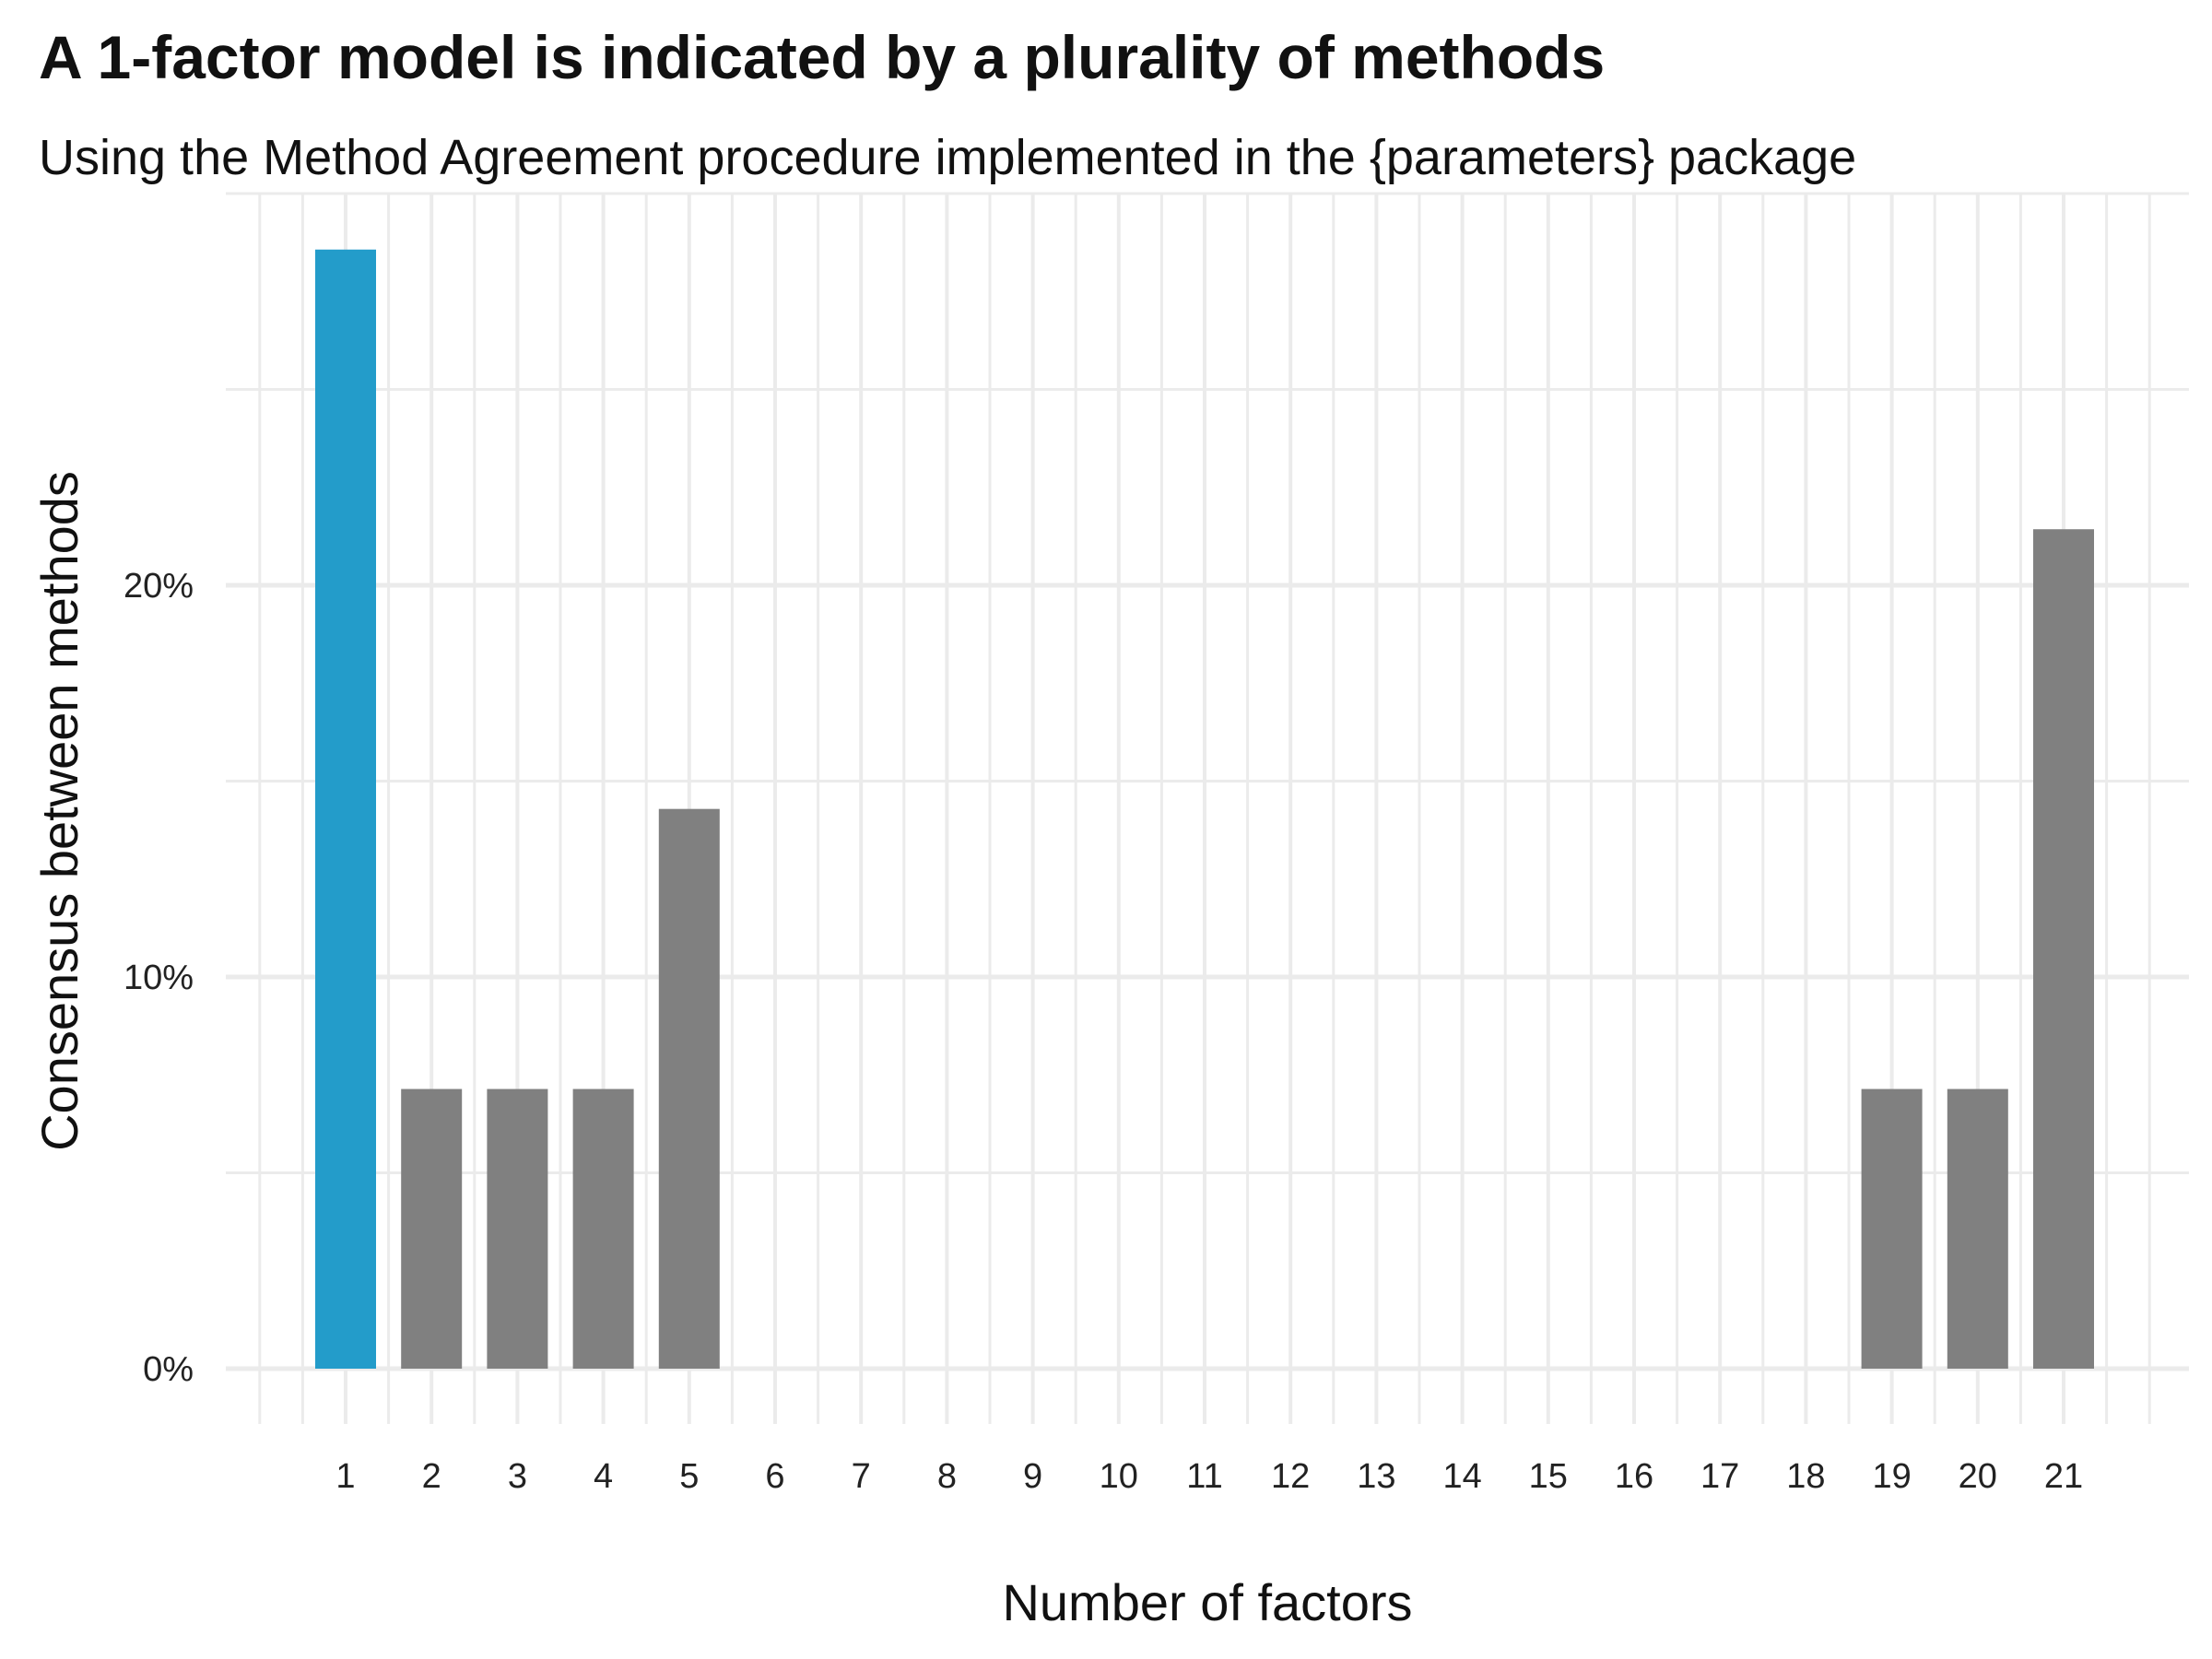  Describe the element at coordinates (1634, 1476) in the screenshot. I see `x-tick-label: 16` at that location.